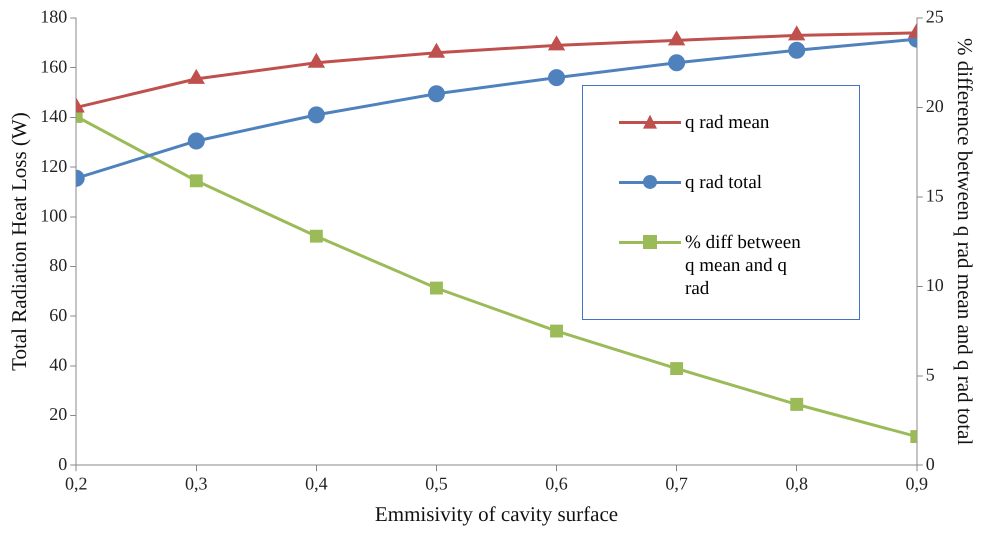  Describe the element at coordinates (54, 66) in the screenshot. I see `y-tick-label: 160` at that location.